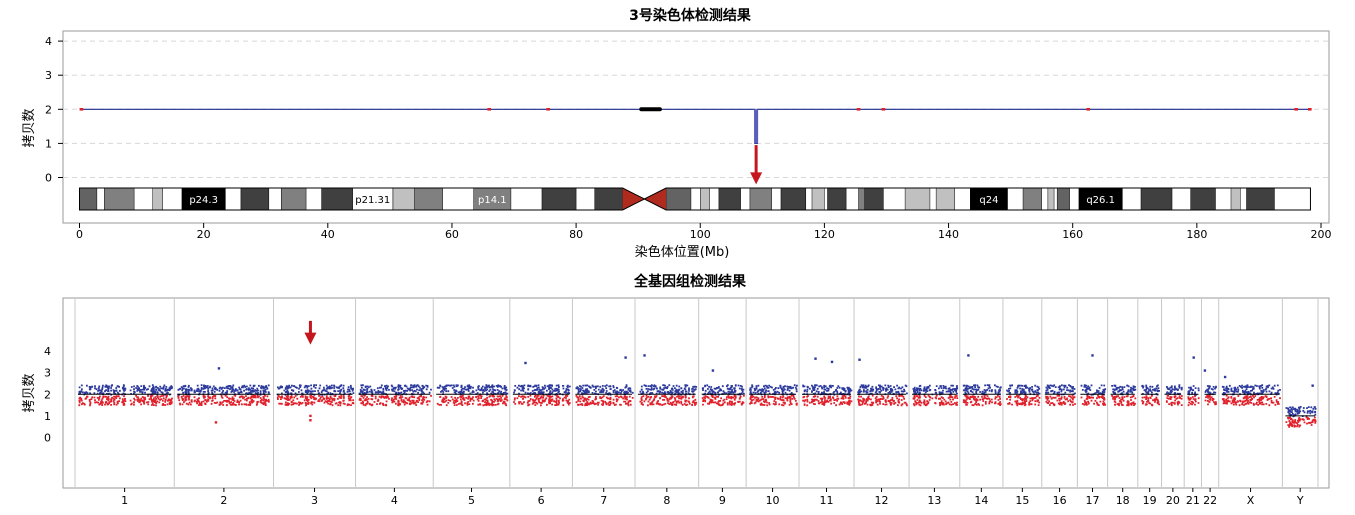  I want to click on copy-number-line, so click(695, 126).